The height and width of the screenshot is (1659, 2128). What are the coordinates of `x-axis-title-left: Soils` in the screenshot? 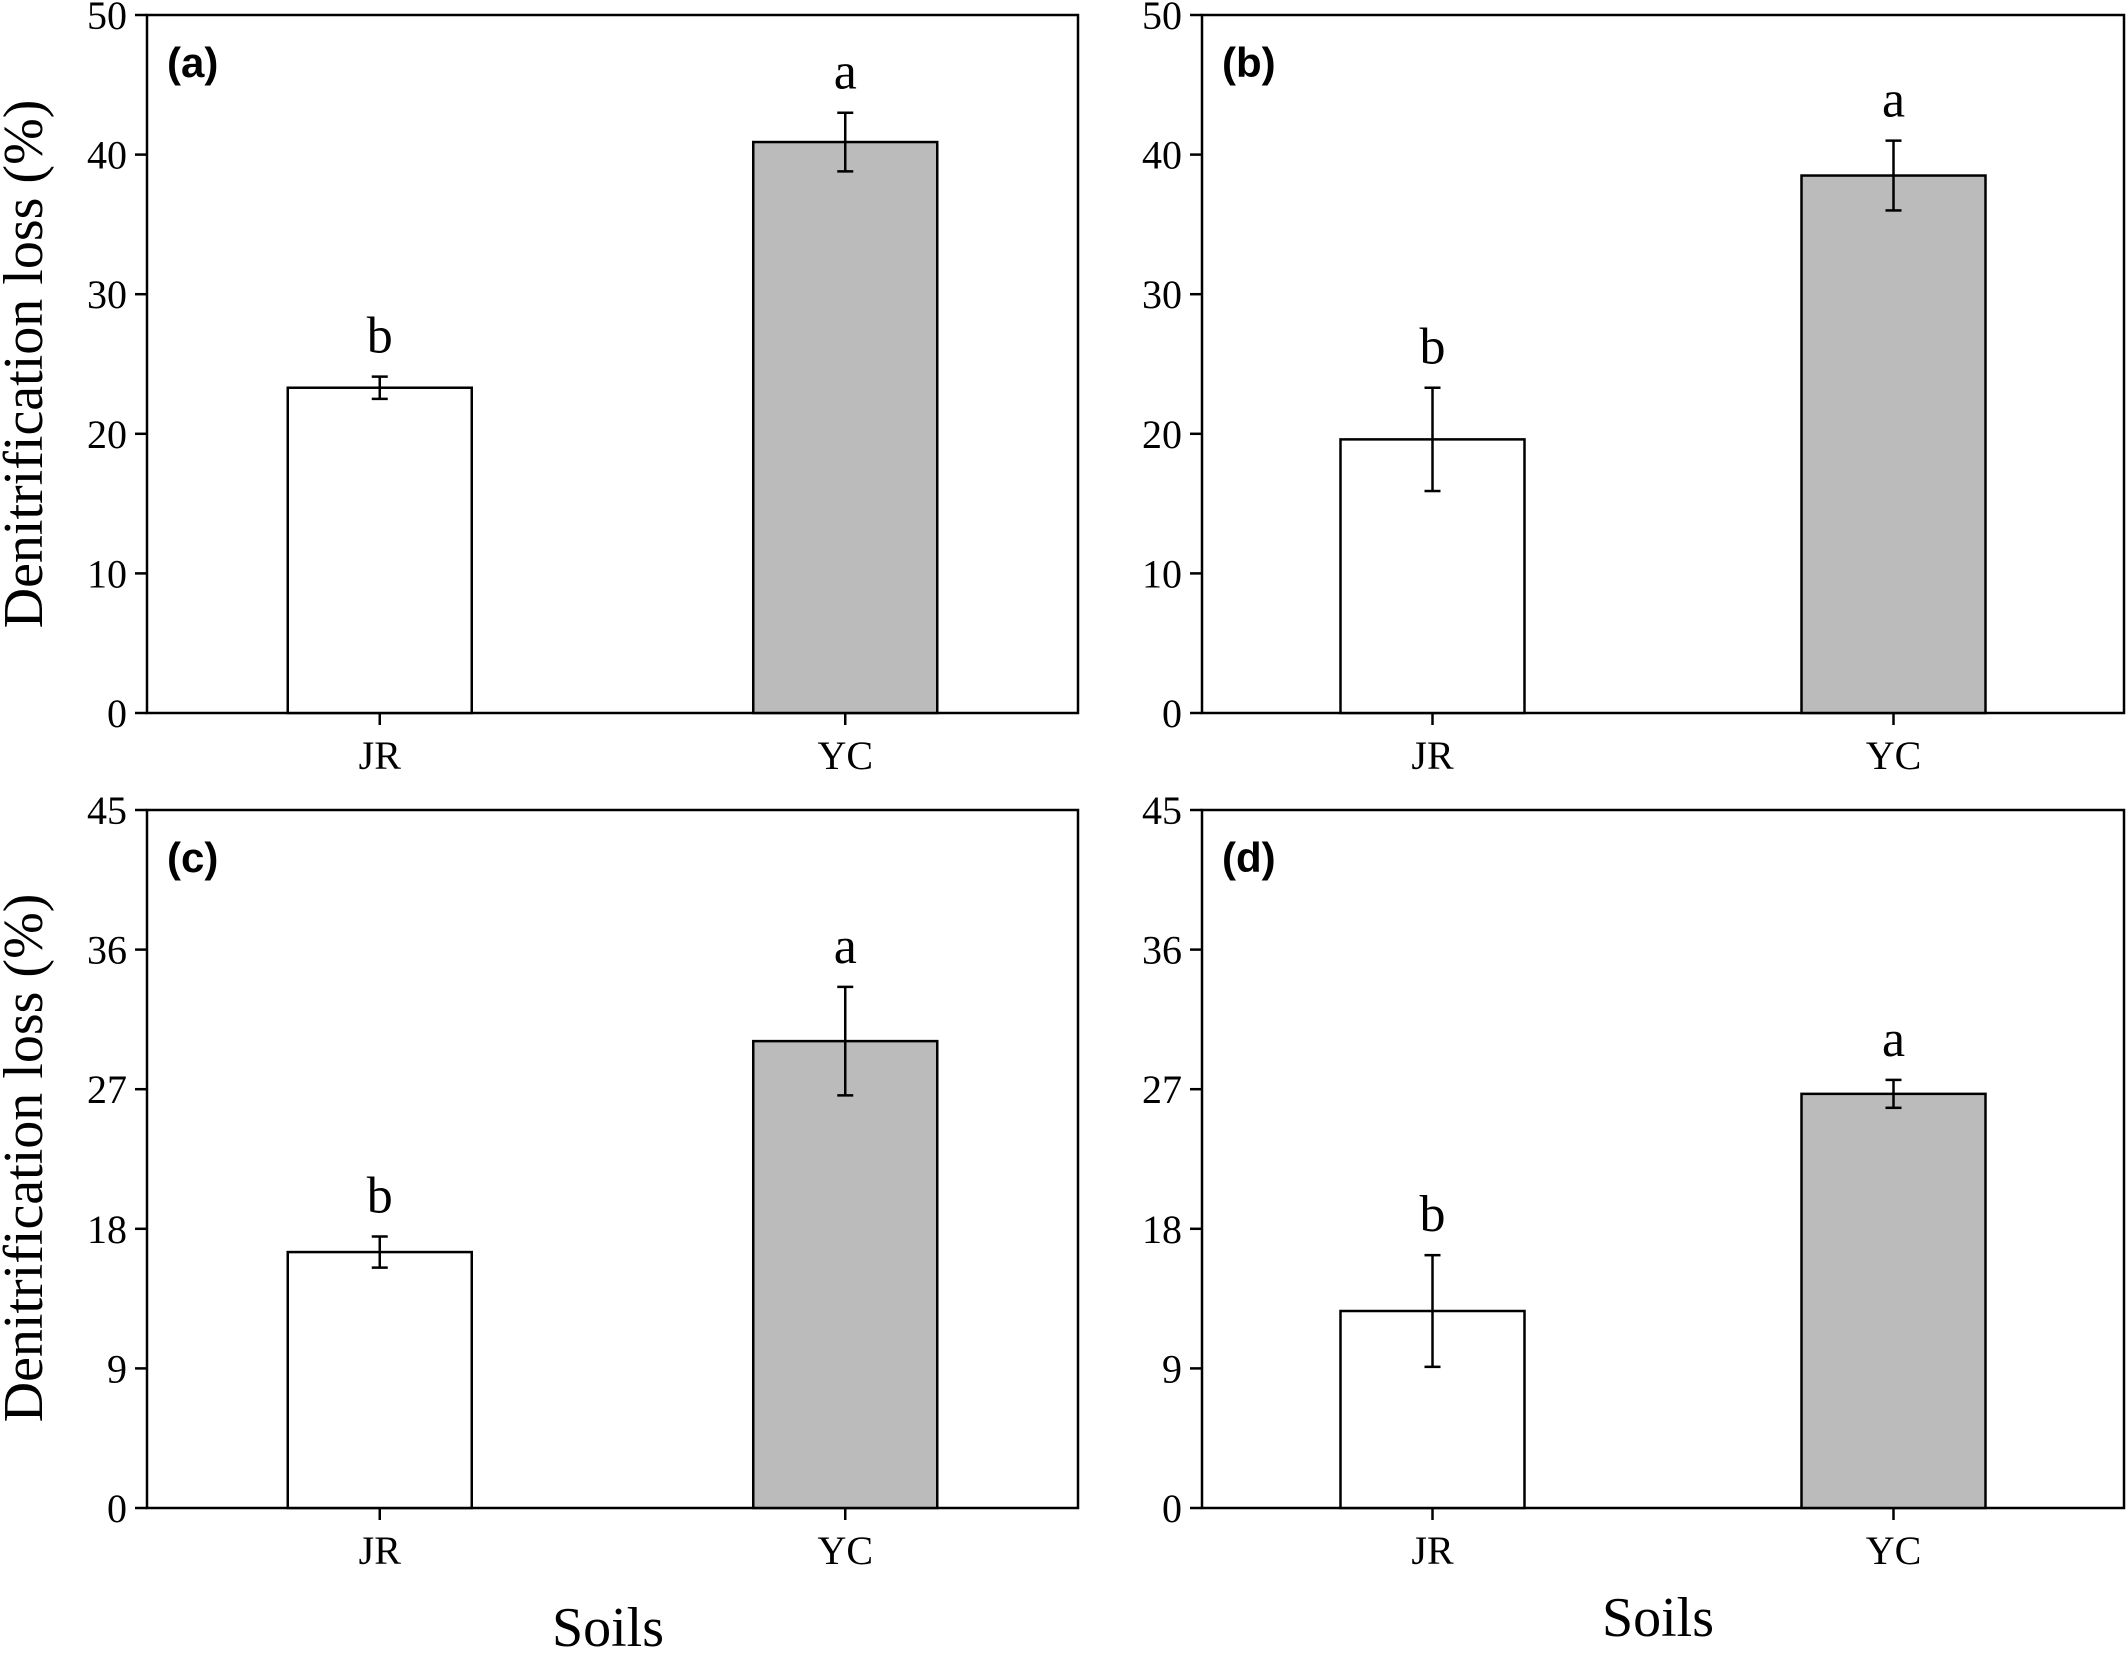 It's located at (608, 1628).